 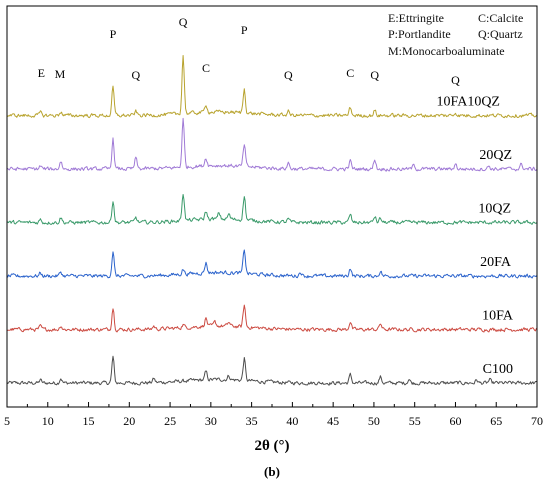 What do you see at coordinates (206, 68) in the screenshot?
I see `phase-label-c-5: C` at bounding box center [206, 68].